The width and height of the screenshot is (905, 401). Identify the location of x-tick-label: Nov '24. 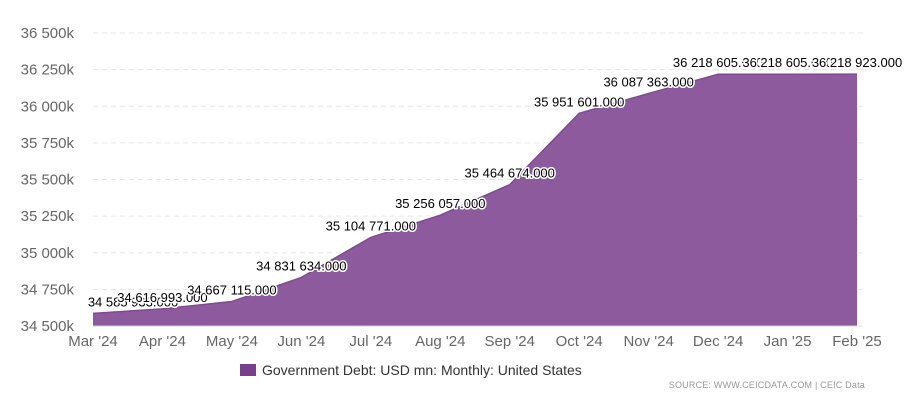
(648, 341).